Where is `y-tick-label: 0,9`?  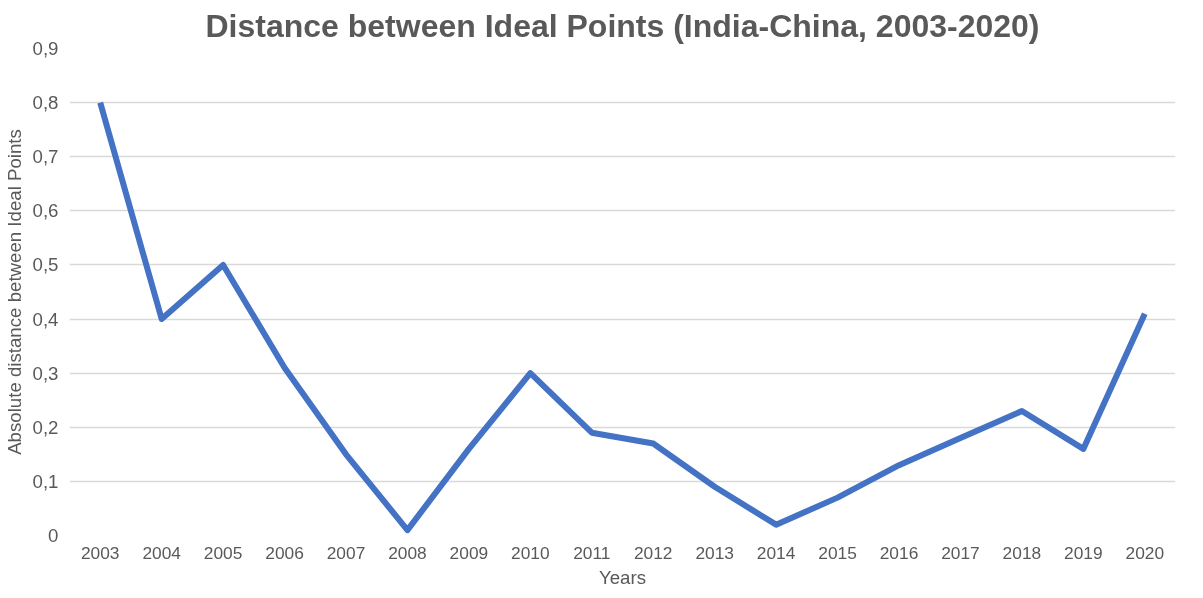
y-tick-label: 0,9 is located at coordinates (45, 48).